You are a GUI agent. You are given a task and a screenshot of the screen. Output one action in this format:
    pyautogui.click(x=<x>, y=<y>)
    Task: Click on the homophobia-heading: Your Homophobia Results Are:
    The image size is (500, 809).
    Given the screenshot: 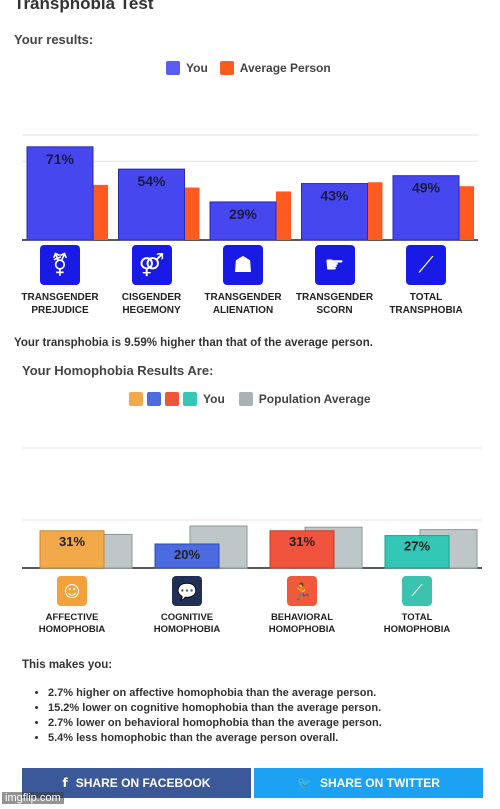 What is the action you would take?
    pyautogui.click(x=118, y=370)
    